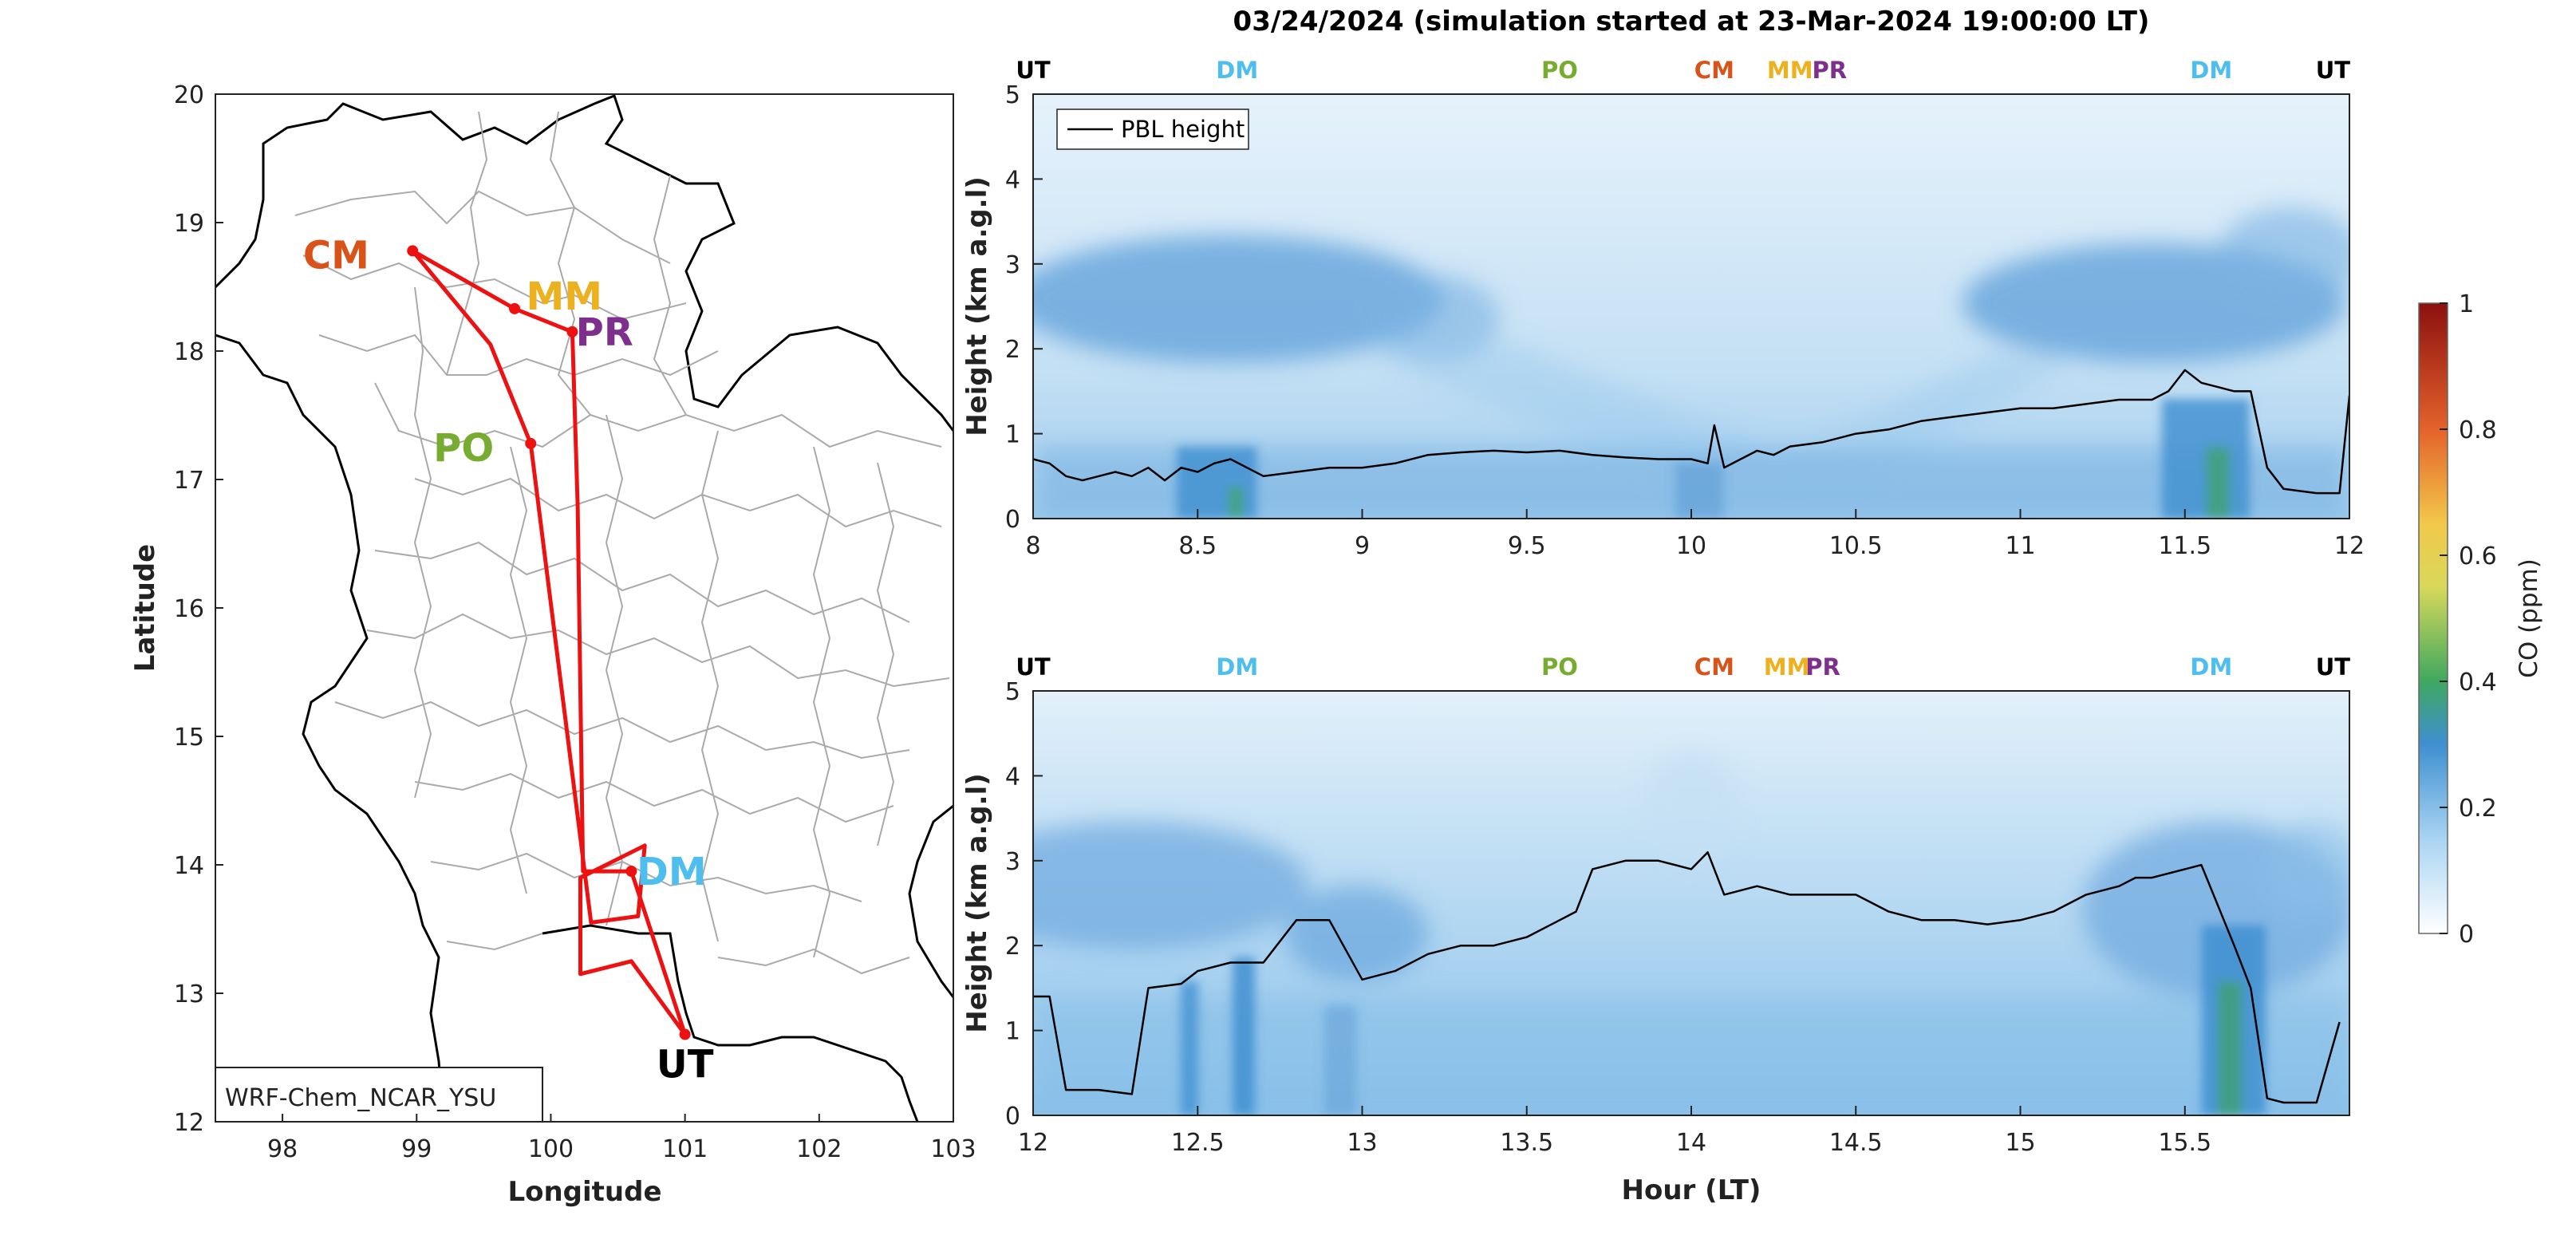 The image size is (2576, 1247). What do you see at coordinates (189, 481) in the screenshot?
I see `map-y-tick-label: 17` at bounding box center [189, 481].